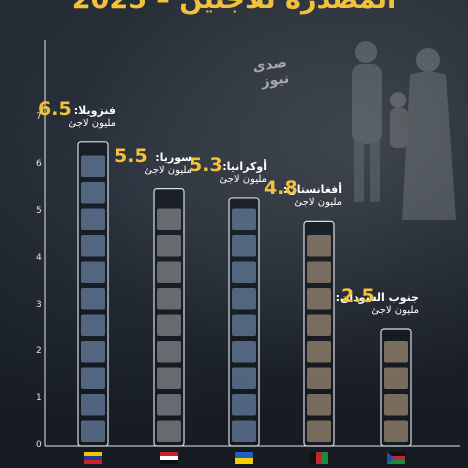 The width and height of the screenshot is (468, 468). I want to click on y-tick-label: 2, so click(39, 351).